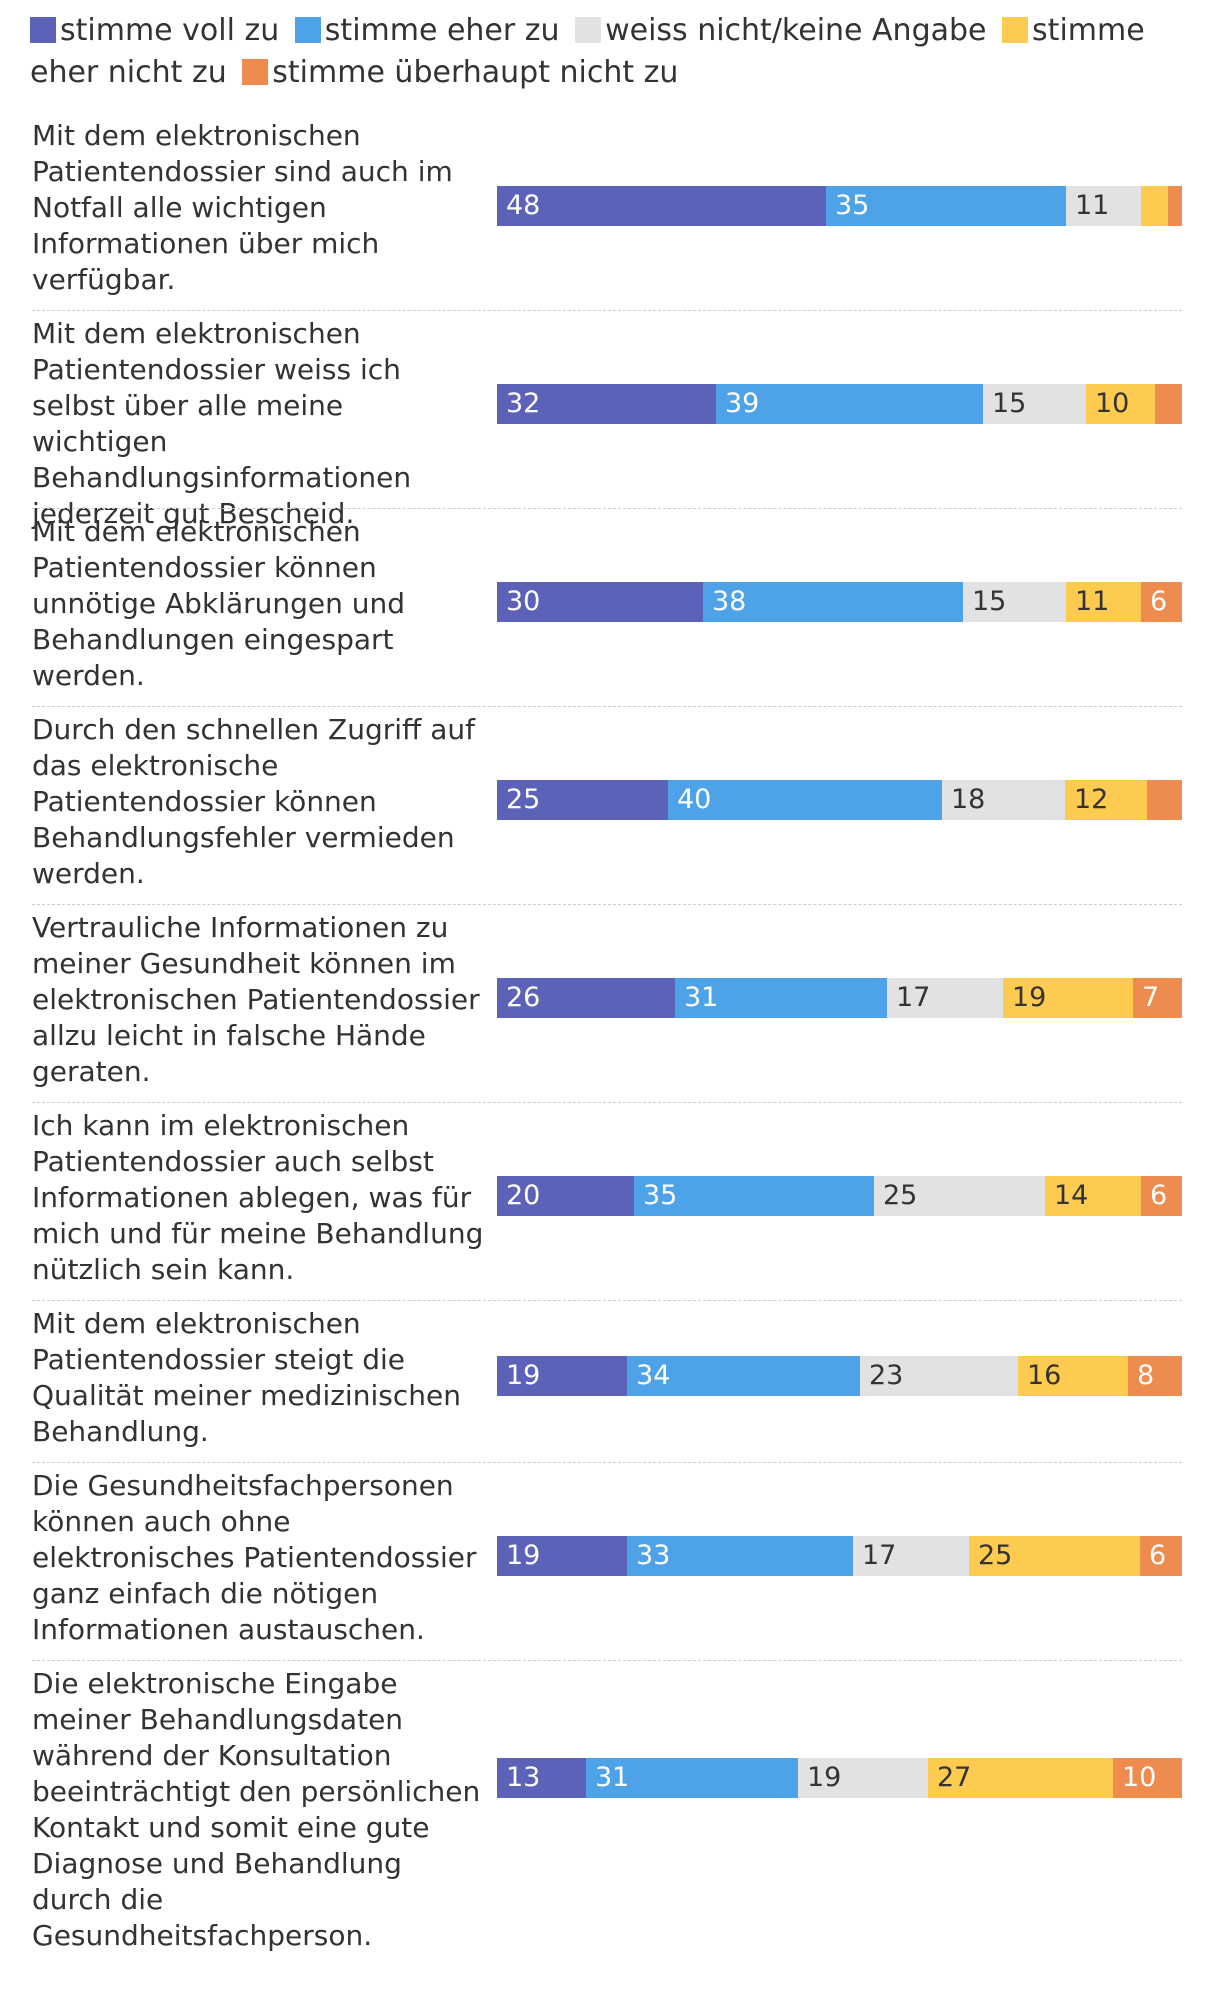  What do you see at coordinates (729, 601) in the screenshot?
I see `data-label: 38` at bounding box center [729, 601].